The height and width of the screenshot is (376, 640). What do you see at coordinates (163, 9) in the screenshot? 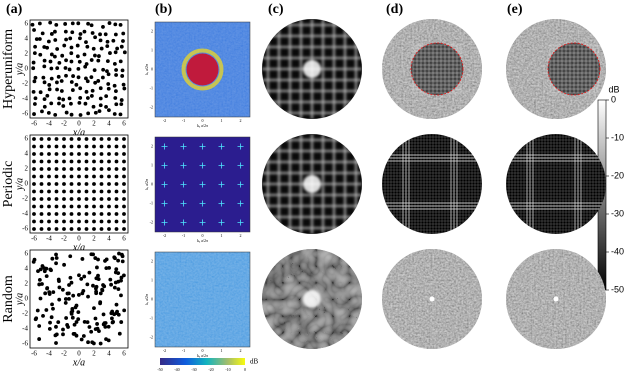
I see `panel-label: (b)` at bounding box center [163, 9].